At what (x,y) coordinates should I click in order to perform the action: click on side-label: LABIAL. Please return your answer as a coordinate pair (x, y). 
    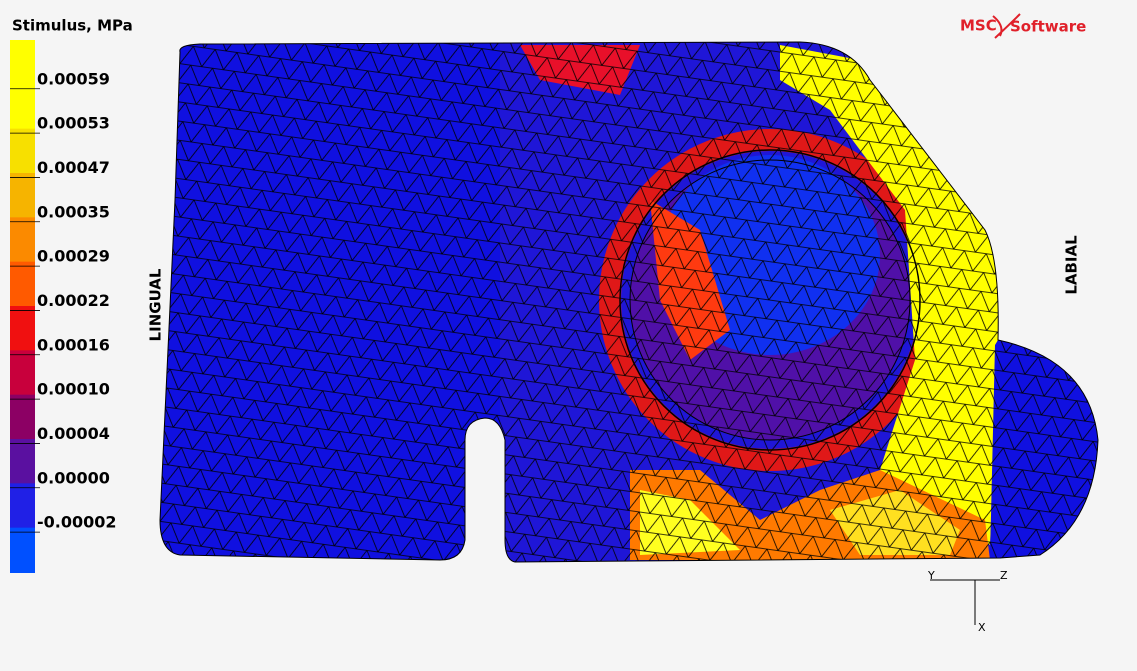
    Looking at the image, I should click on (1072, 265).